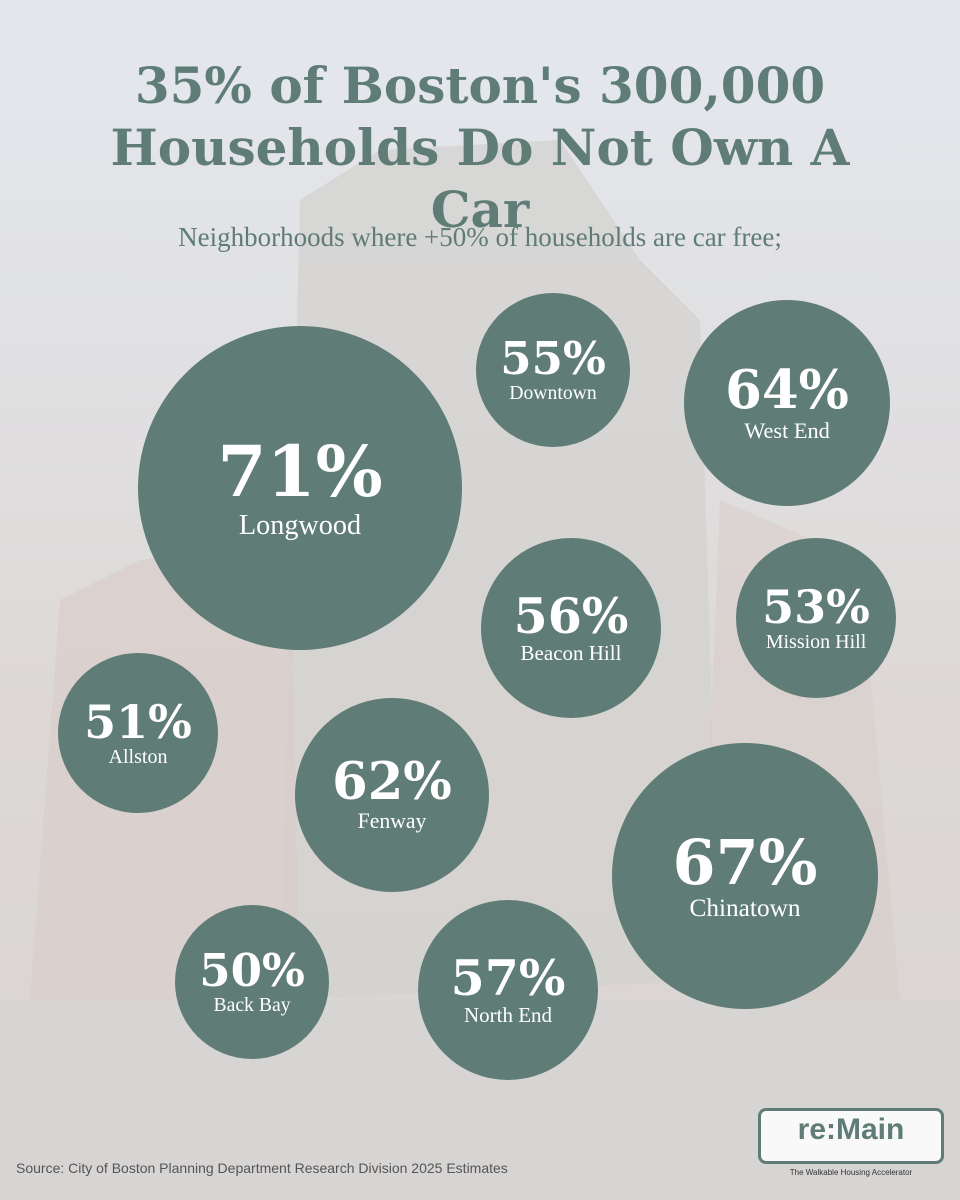  What do you see at coordinates (508, 977) in the screenshot?
I see `value-label: 57%` at bounding box center [508, 977].